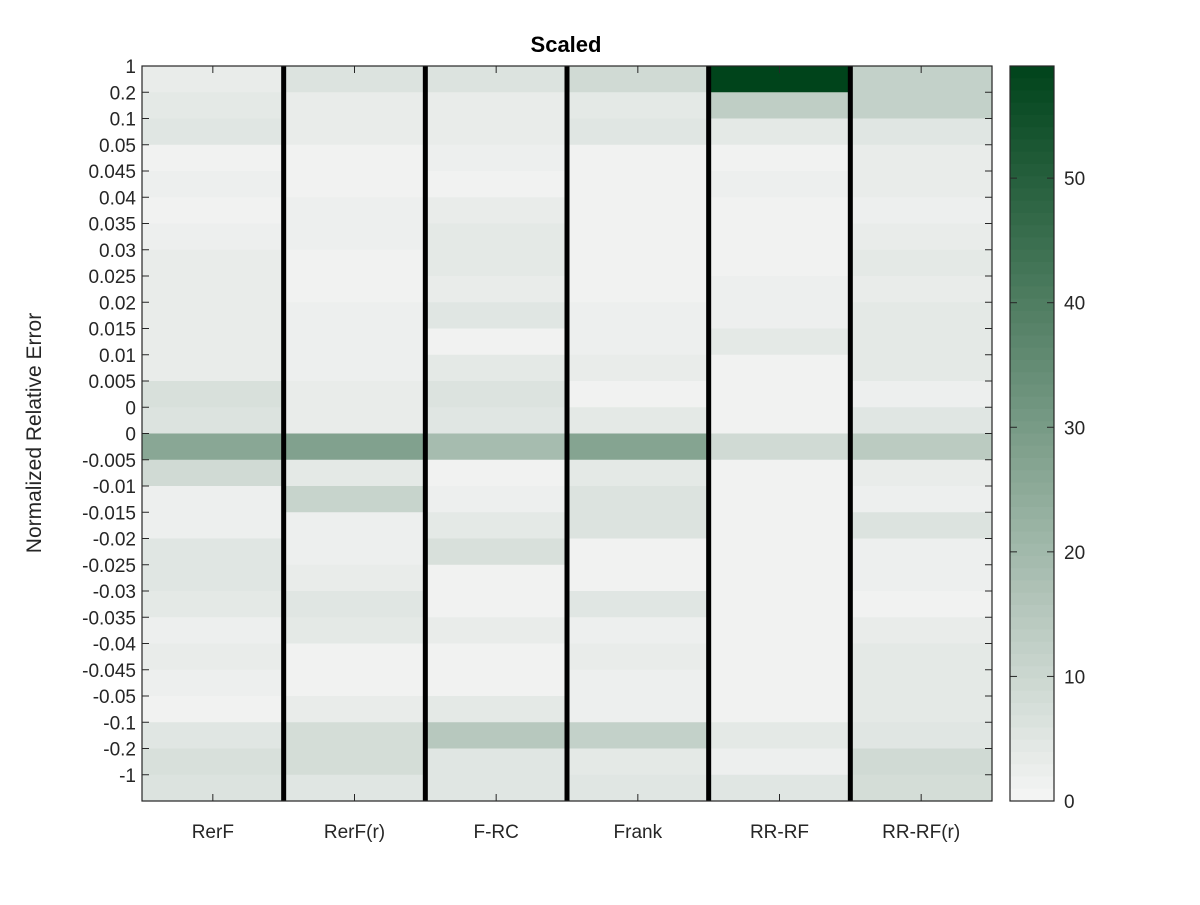  I want to click on x-tick-label: RerF, so click(213, 832).